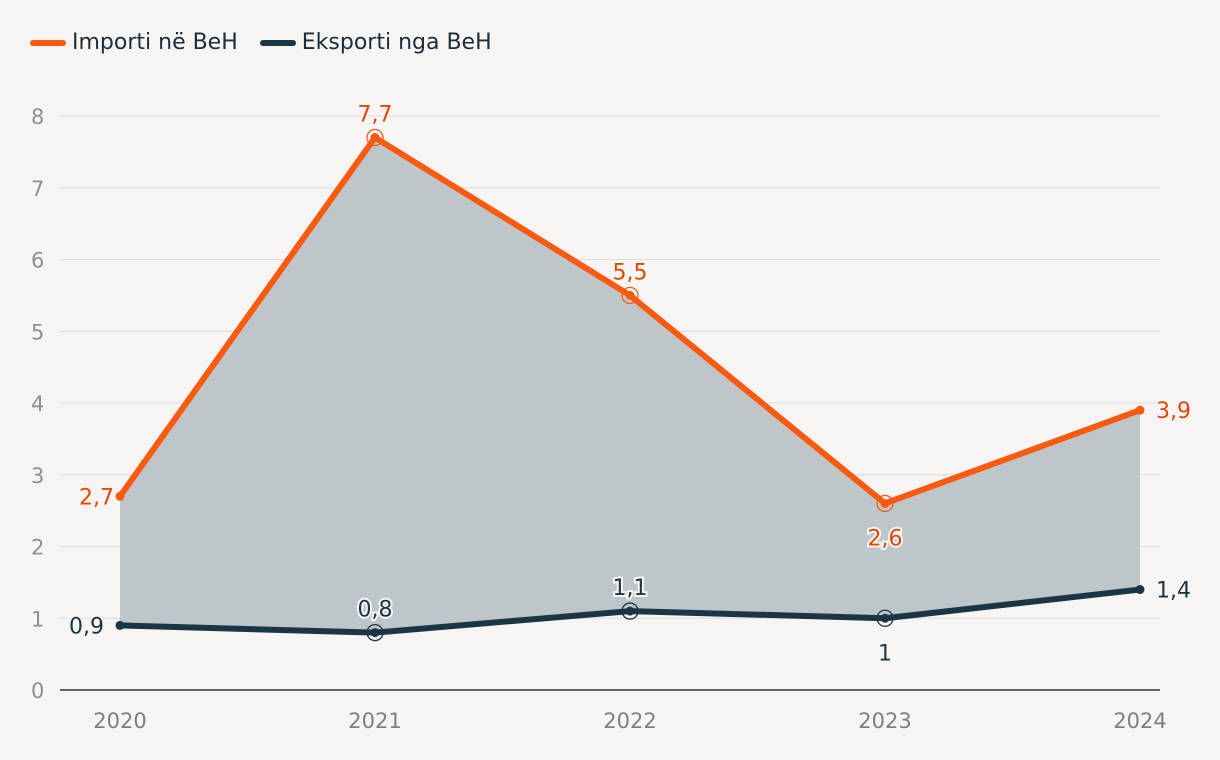  Describe the element at coordinates (37, 261) in the screenshot. I see `y-tick-label: 6` at that location.